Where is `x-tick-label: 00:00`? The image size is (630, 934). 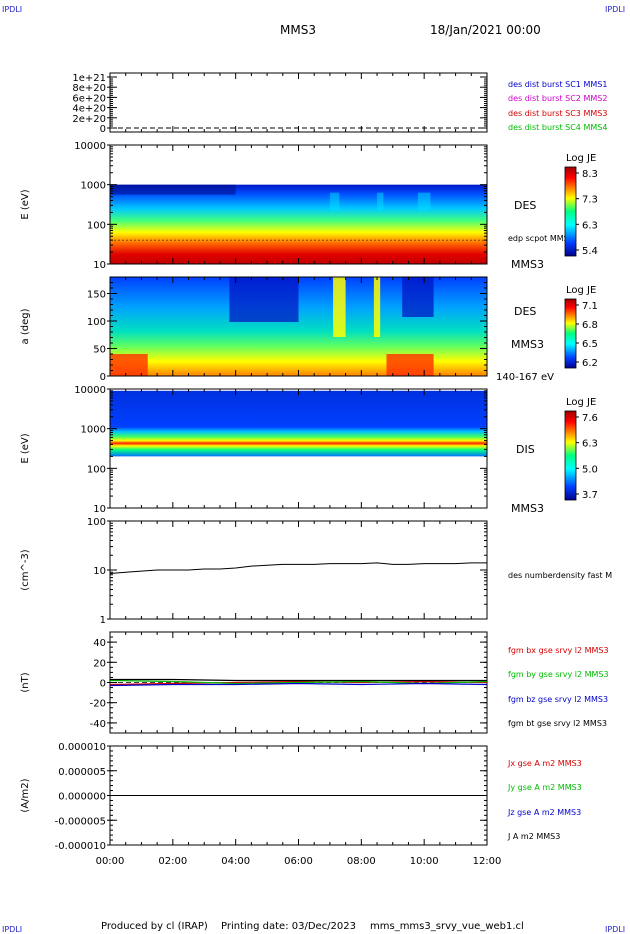 x-tick-label: 00:00 is located at coordinates (110, 861).